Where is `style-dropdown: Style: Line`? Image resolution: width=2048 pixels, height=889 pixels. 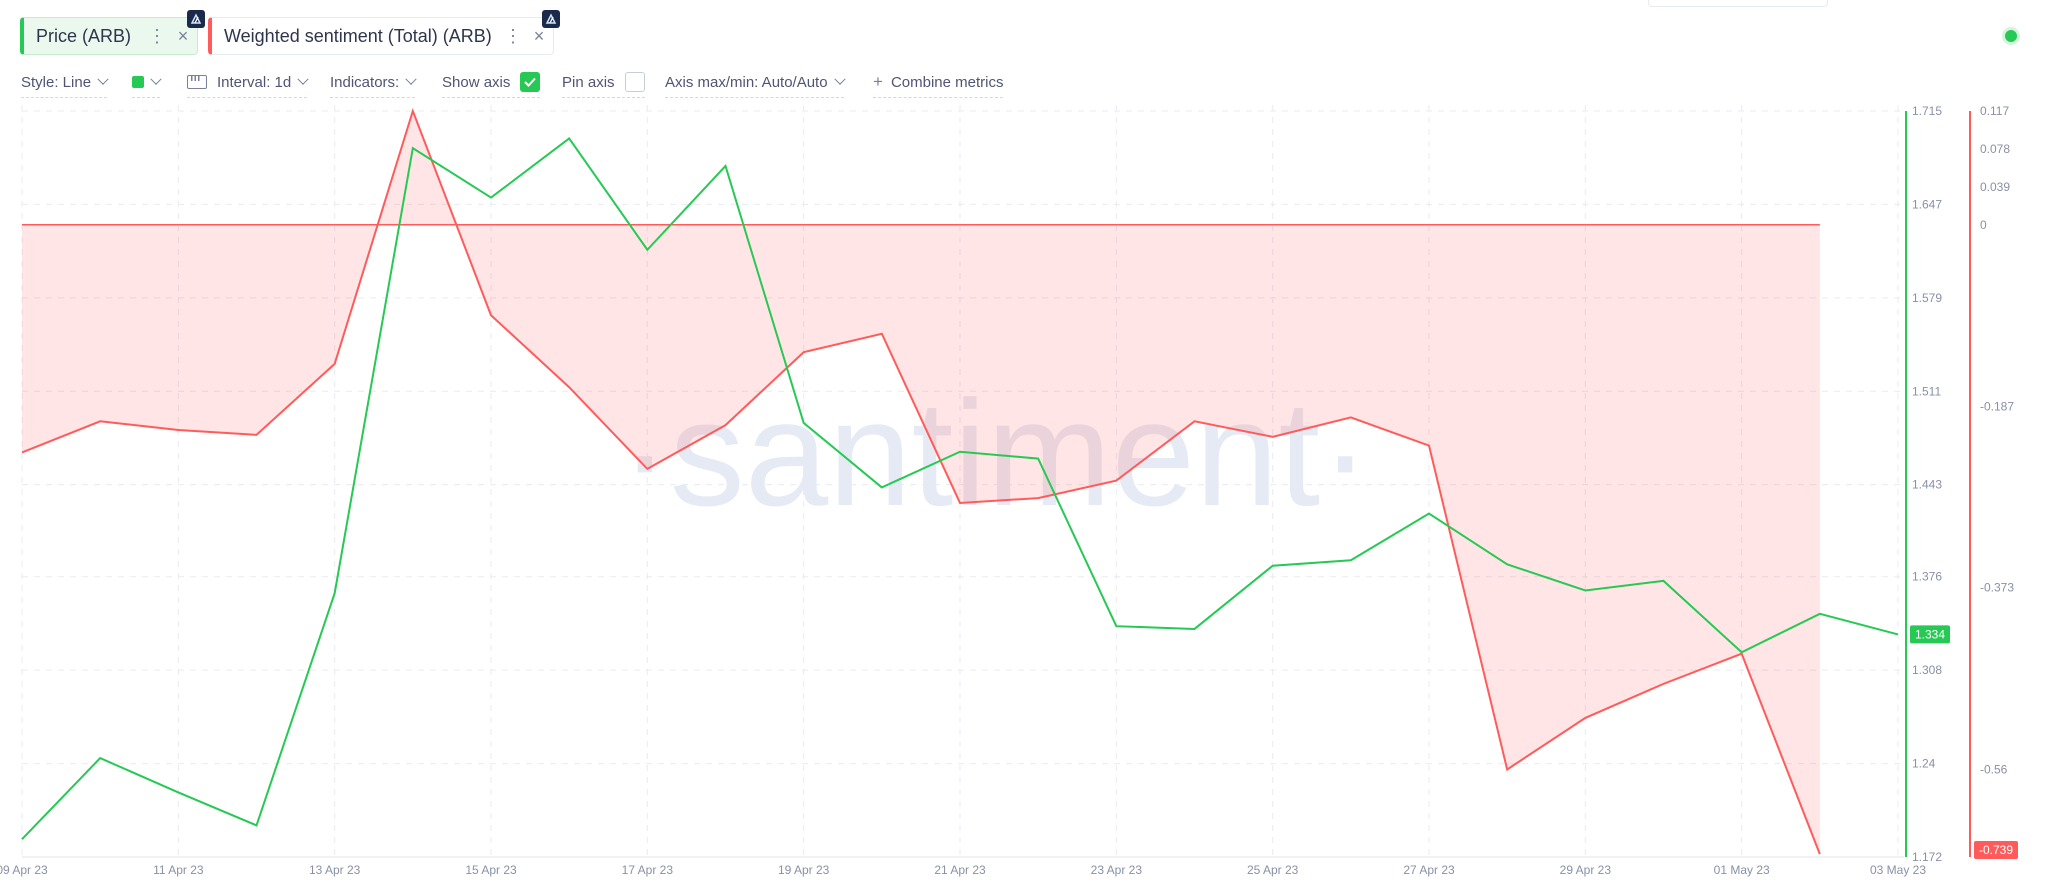 style-dropdown: Style: Line is located at coordinates (65, 84).